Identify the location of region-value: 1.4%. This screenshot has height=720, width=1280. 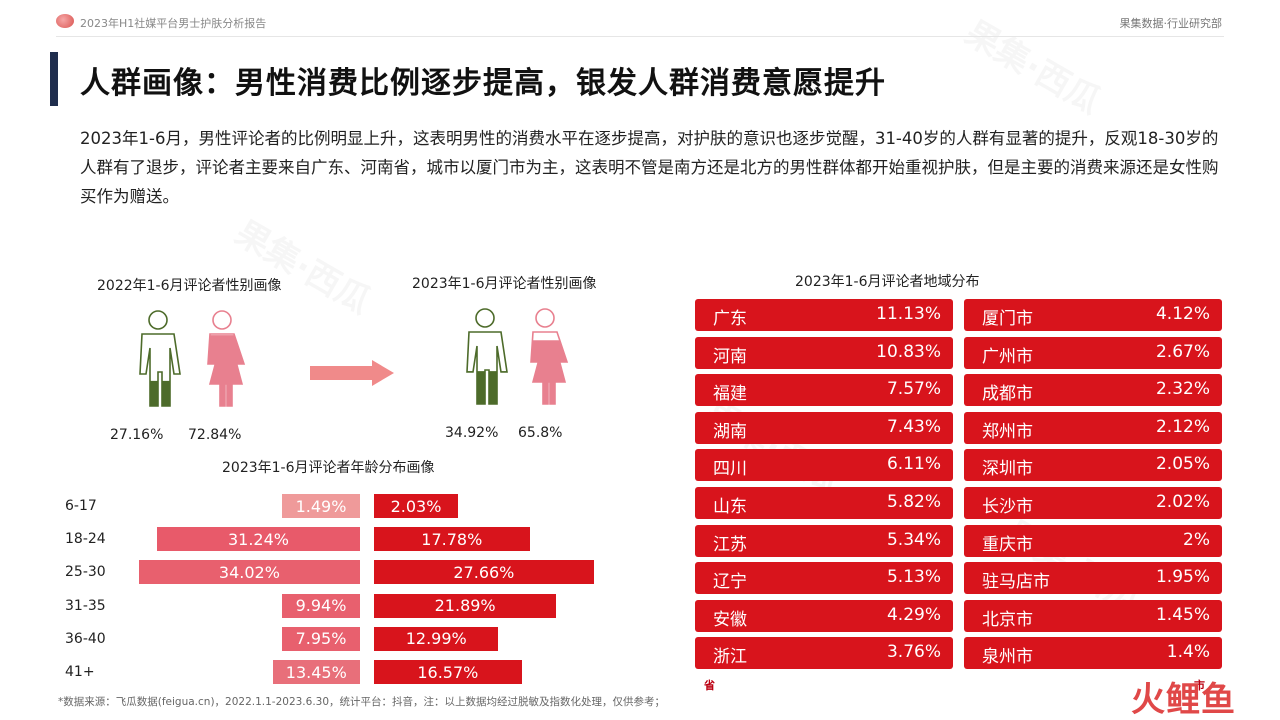
(1188, 652).